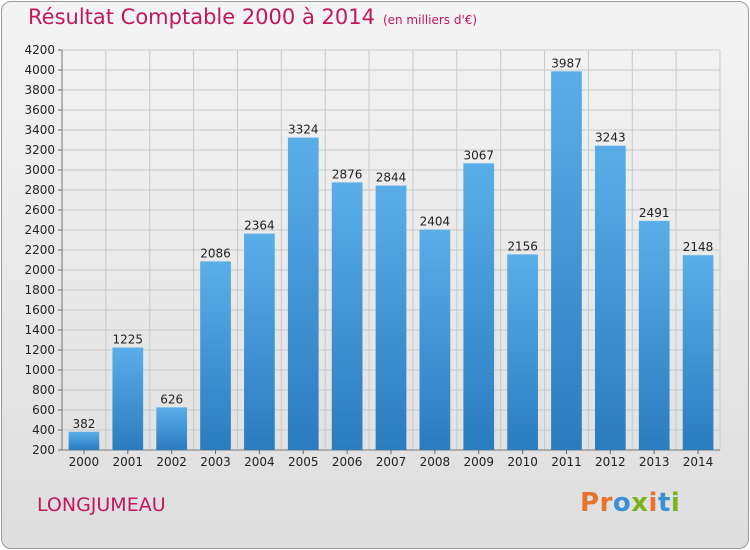 The height and width of the screenshot is (550, 750). Describe the element at coordinates (640, 503) in the screenshot. I see `logo-letter: x` at that location.